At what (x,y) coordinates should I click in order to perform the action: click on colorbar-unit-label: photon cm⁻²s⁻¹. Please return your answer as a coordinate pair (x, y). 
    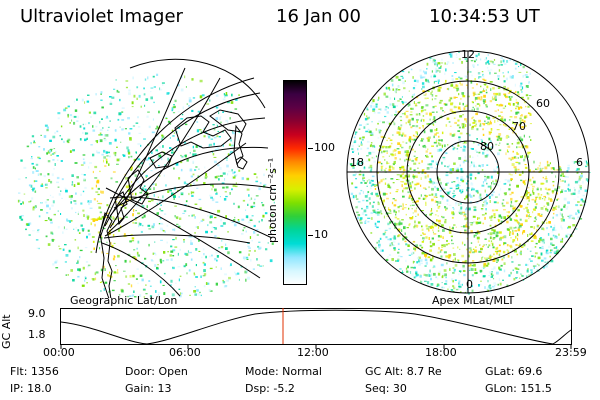
    Looking at the image, I should click on (272, 200).